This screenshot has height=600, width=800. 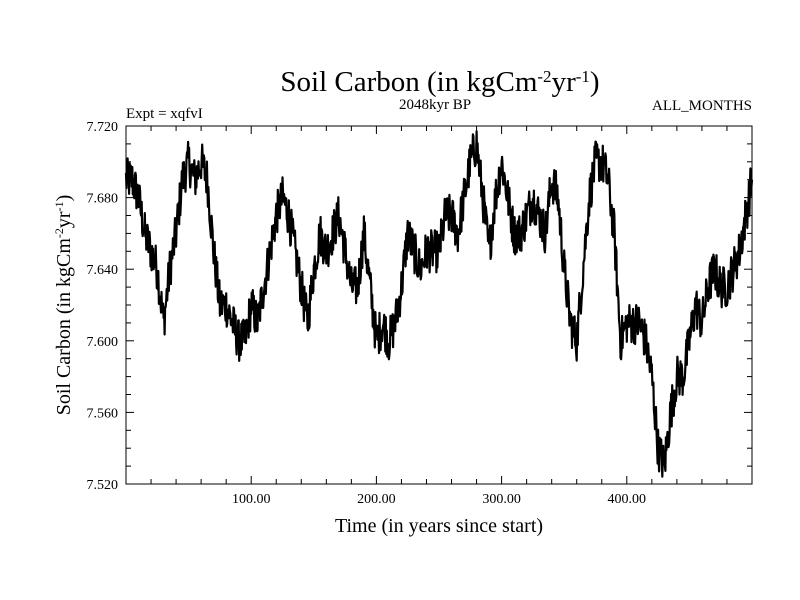 I want to click on y-tick-label: 7.720, so click(x=103, y=127).